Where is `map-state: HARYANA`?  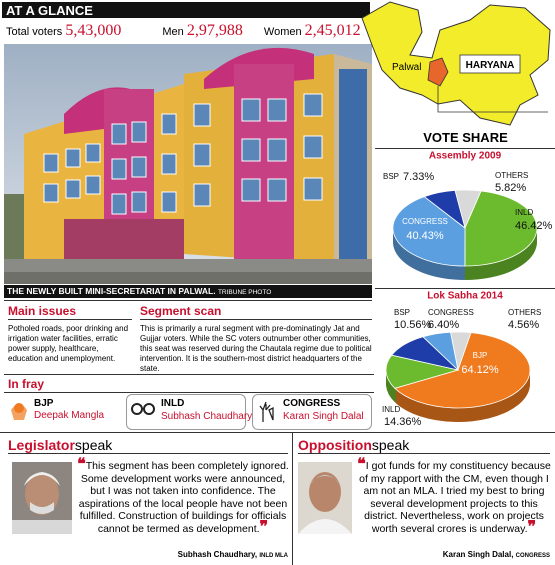
map-state: HARYANA is located at coordinates (490, 65).